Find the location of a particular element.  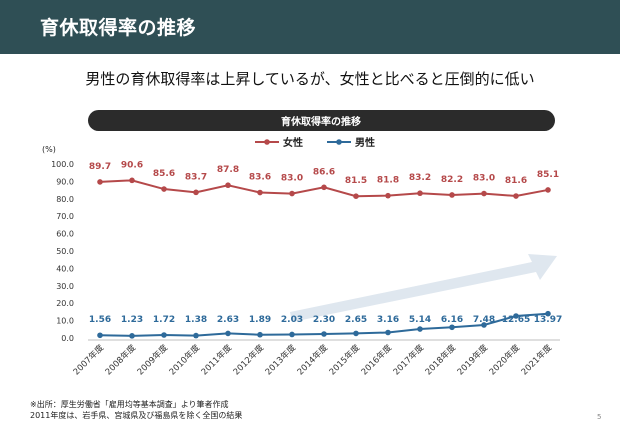

x-tick-label: 2021年度 is located at coordinates (536, 359).